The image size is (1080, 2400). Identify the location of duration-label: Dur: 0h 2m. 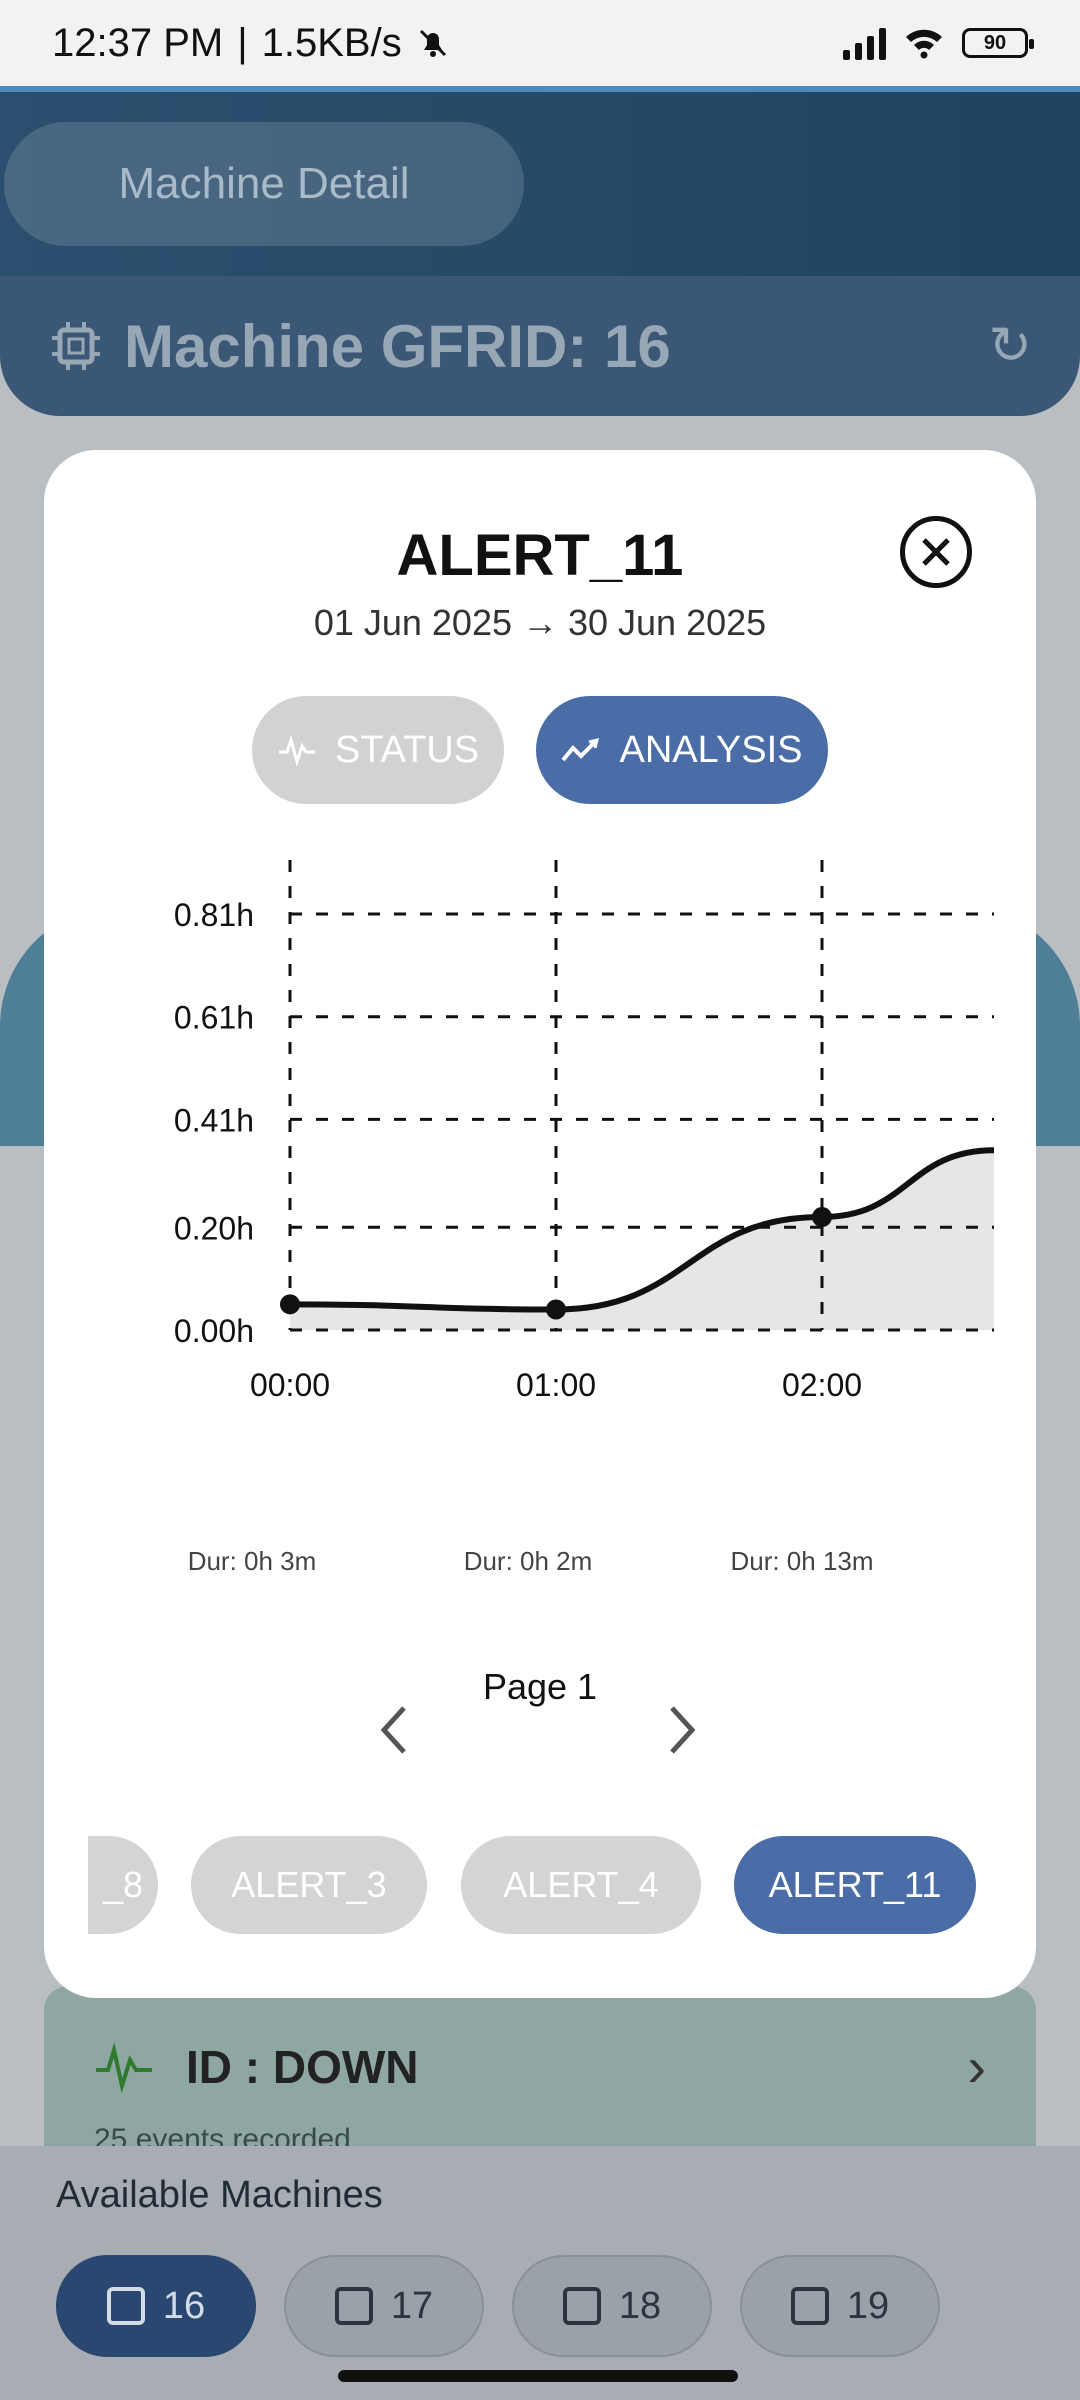
(528, 1561).